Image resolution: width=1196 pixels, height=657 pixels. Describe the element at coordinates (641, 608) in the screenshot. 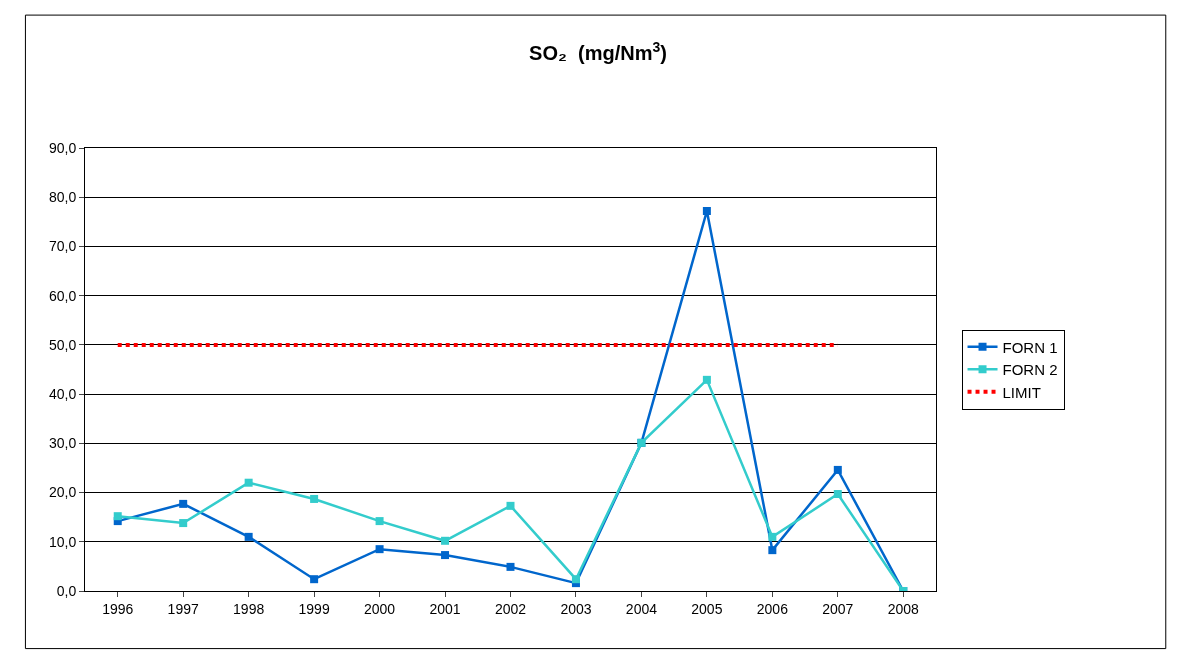

I see `x-tick-label: 2004` at that location.